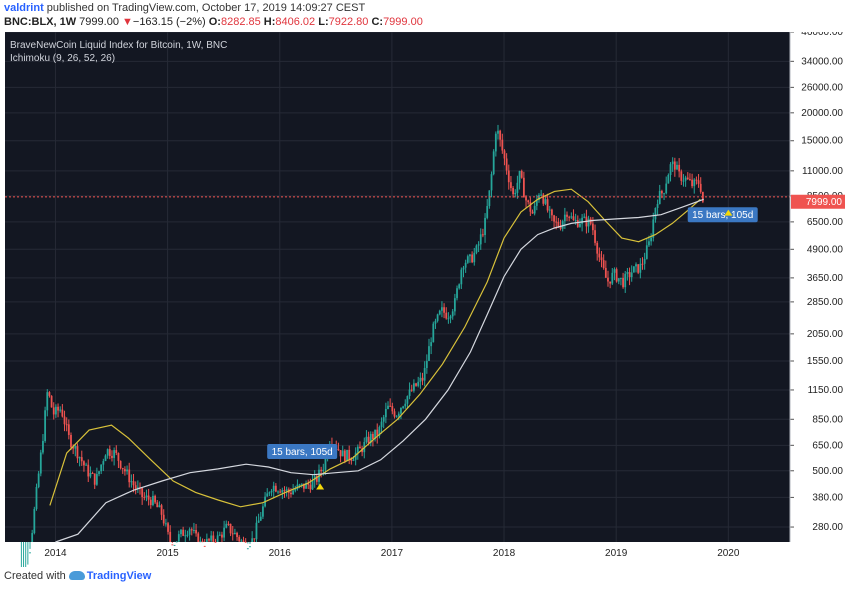 The width and height of the screenshot is (850, 589). I want to click on y-tick-label: 280.00, so click(827, 527).